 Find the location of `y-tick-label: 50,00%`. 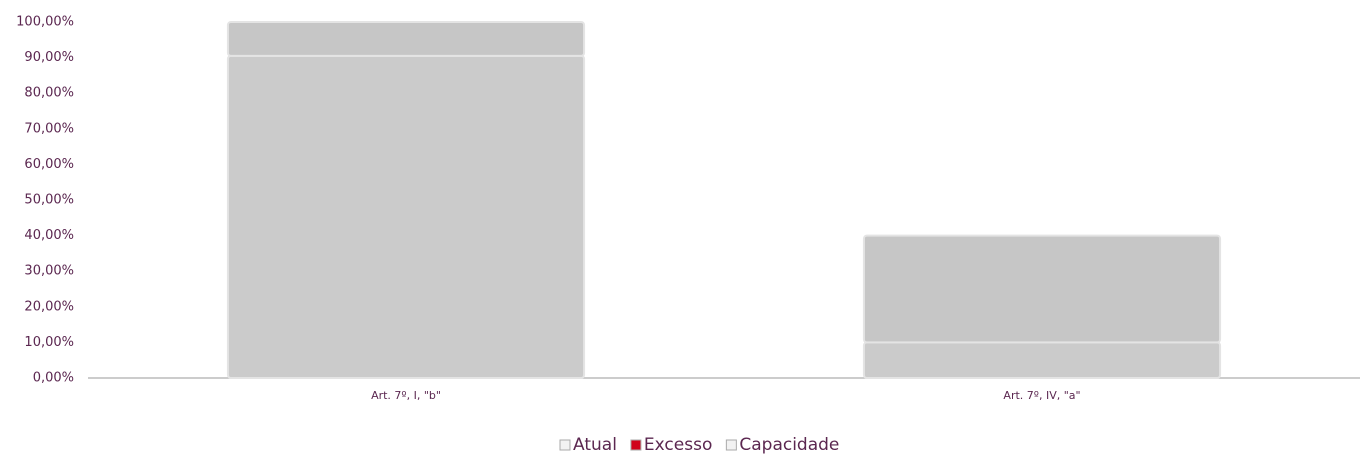

y-tick-label: 50,00% is located at coordinates (49, 200).